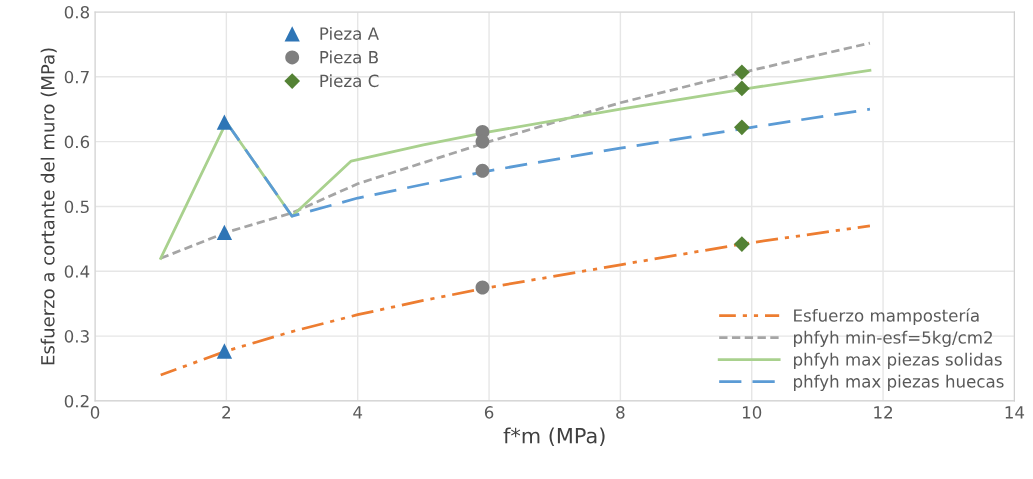 Image resolution: width=1033 pixels, height=479 pixels. What do you see at coordinates (349, 81) in the screenshot?
I see `legend-label: Pieza C` at bounding box center [349, 81].